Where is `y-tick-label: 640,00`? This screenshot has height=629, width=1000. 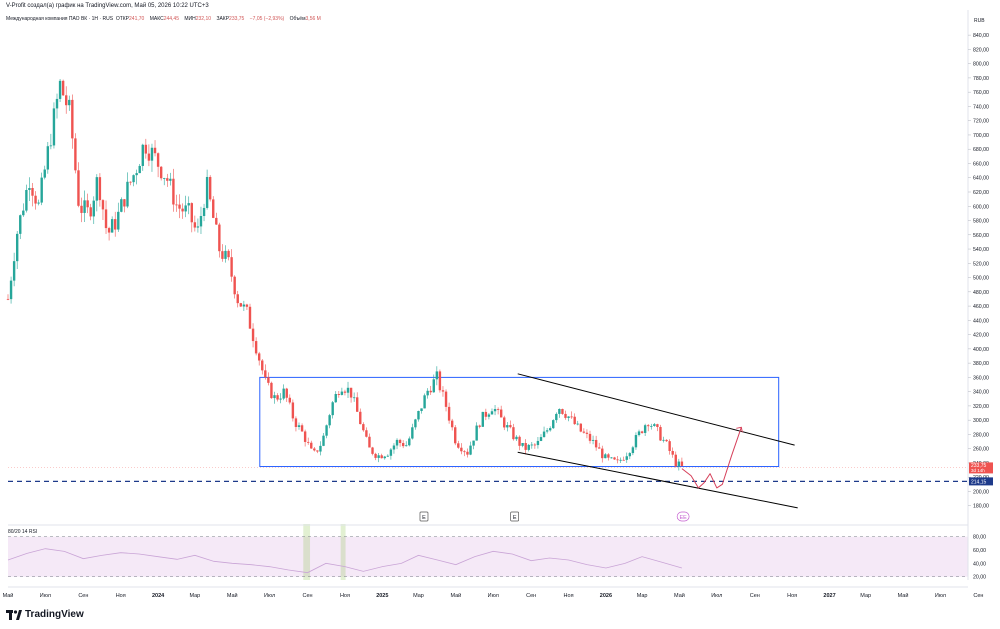
y-tick-label: 640,00 is located at coordinates (981, 179).